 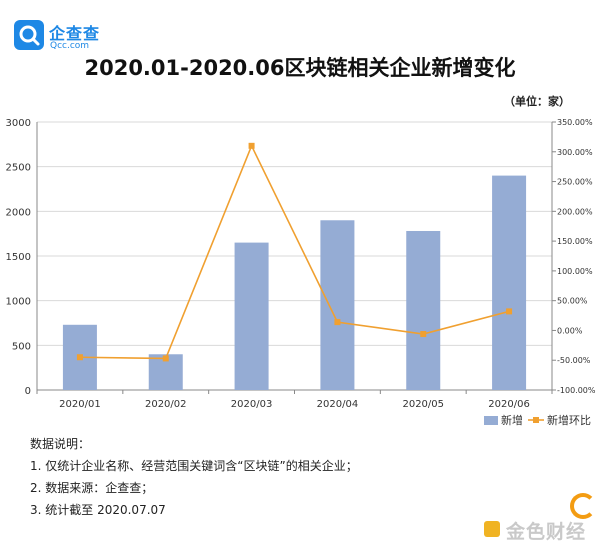 What do you see at coordinates (570, 330) in the screenshot?
I see `y-right-tick-label: 0.00%` at bounding box center [570, 330].